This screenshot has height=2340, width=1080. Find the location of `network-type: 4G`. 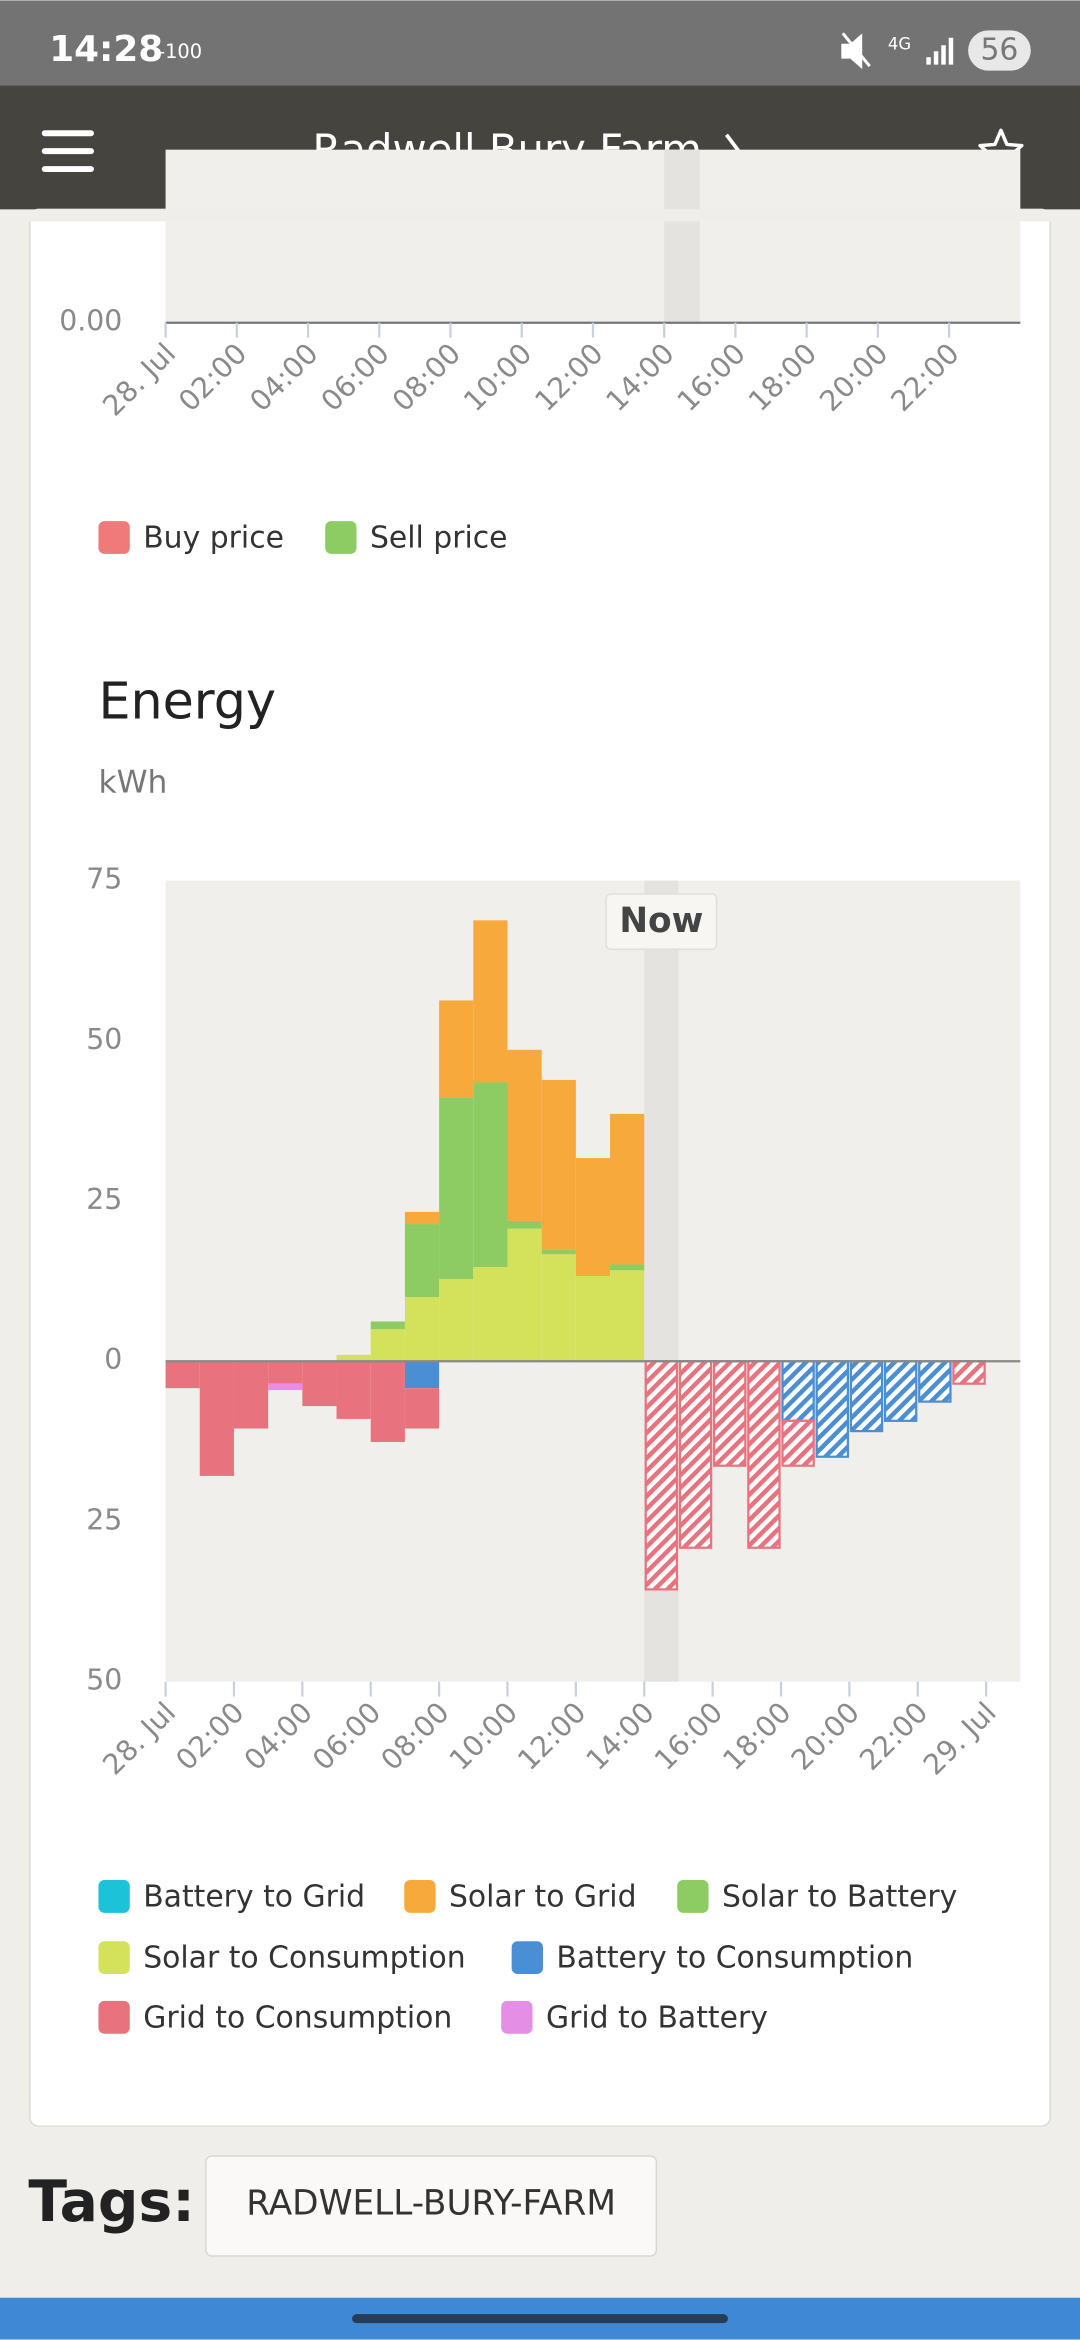

network-type: 4G is located at coordinates (899, 44).